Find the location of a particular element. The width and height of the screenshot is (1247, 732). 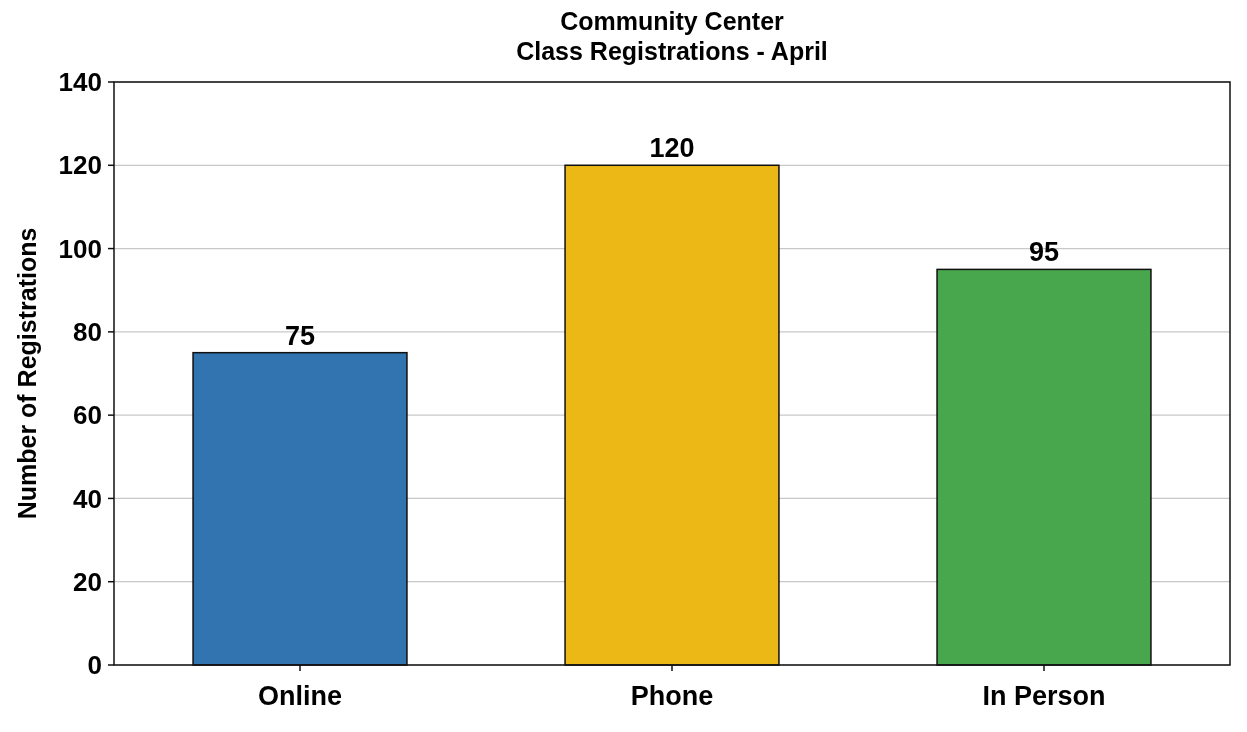

y-tick-label: 0 is located at coordinates (94, 665).